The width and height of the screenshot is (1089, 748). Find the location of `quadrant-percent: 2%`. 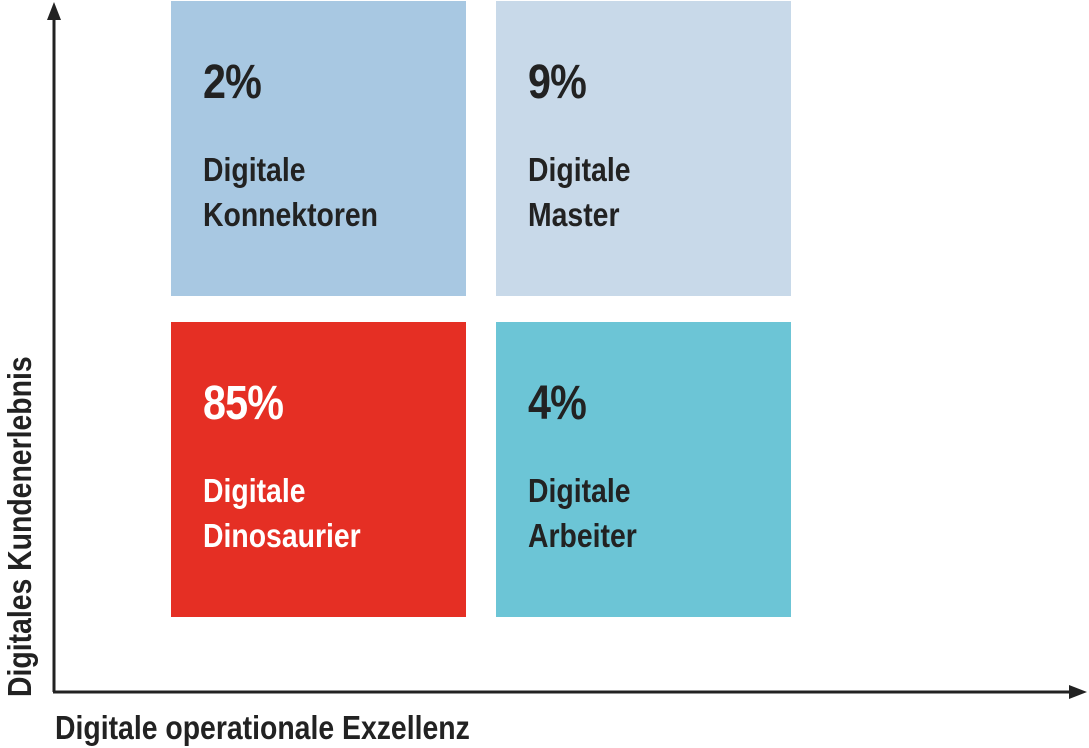

quadrant-percent: 2% is located at coordinates (232, 82).